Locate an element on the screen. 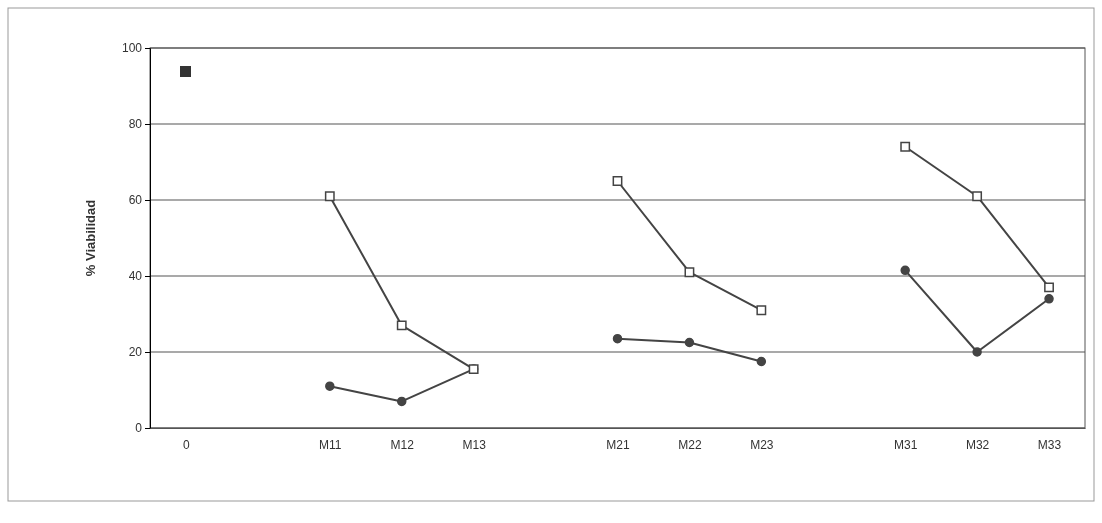 This screenshot has height=523, width=1102. y-tick-label: 100 is located at coordinates (132, 48).